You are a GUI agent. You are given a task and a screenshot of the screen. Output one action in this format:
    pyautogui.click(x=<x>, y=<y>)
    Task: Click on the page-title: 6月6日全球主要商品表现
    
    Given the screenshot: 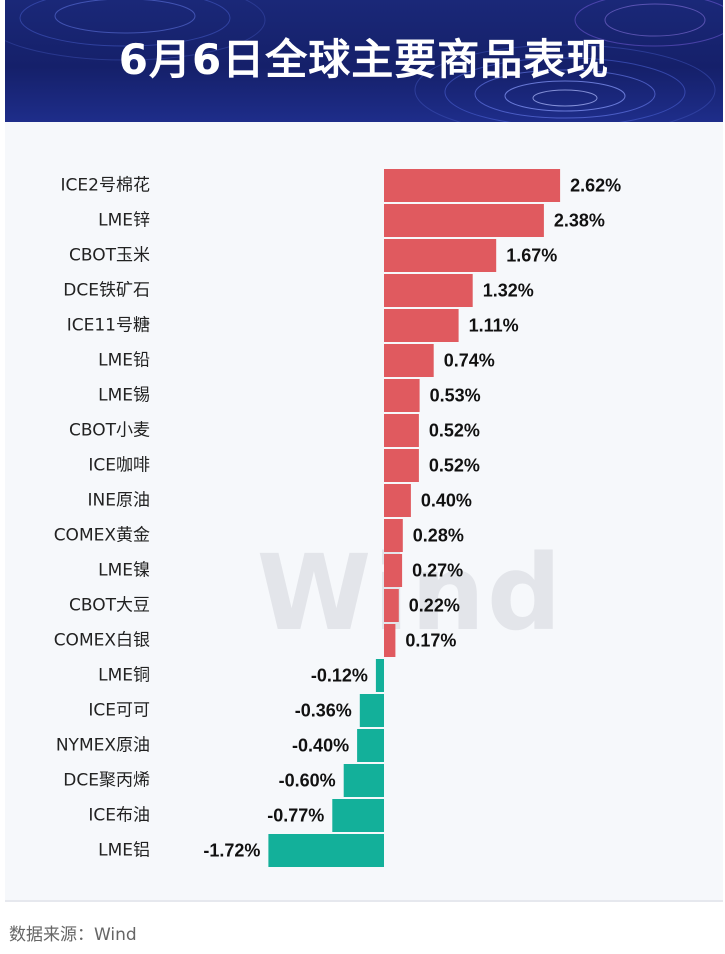 What is the action you would take?
    pyautogui.click(x=364, y=59)
    